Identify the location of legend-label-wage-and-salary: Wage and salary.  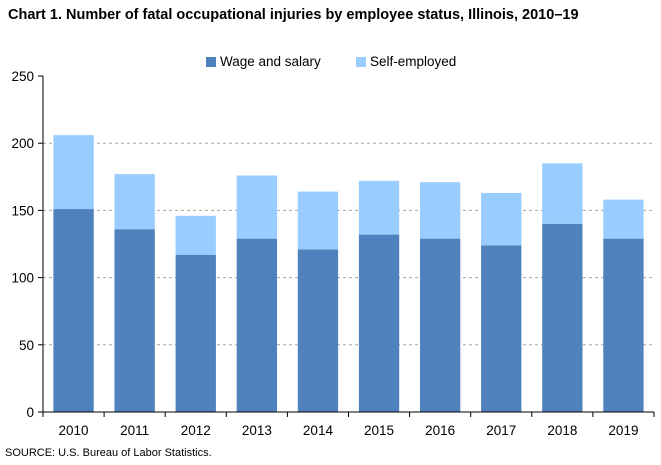
(270, 61).